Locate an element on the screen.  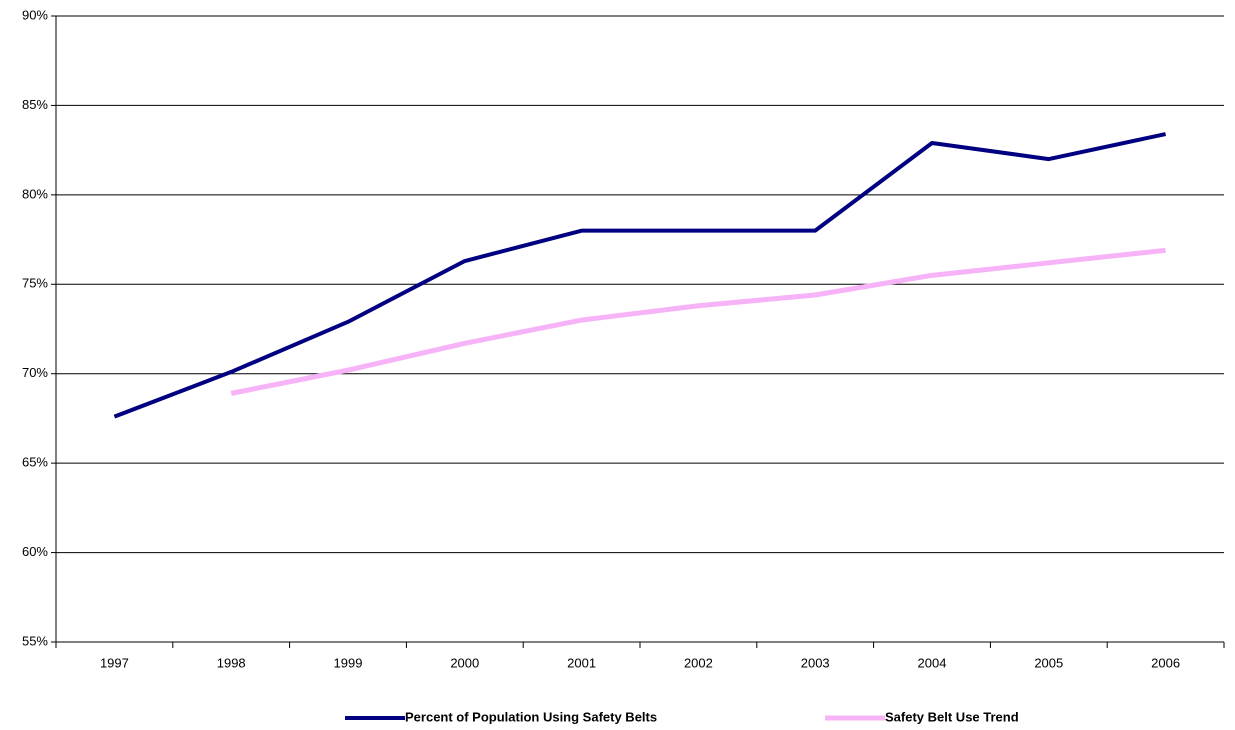
y-tick-label: 90% is located at coordinates (35, 14).